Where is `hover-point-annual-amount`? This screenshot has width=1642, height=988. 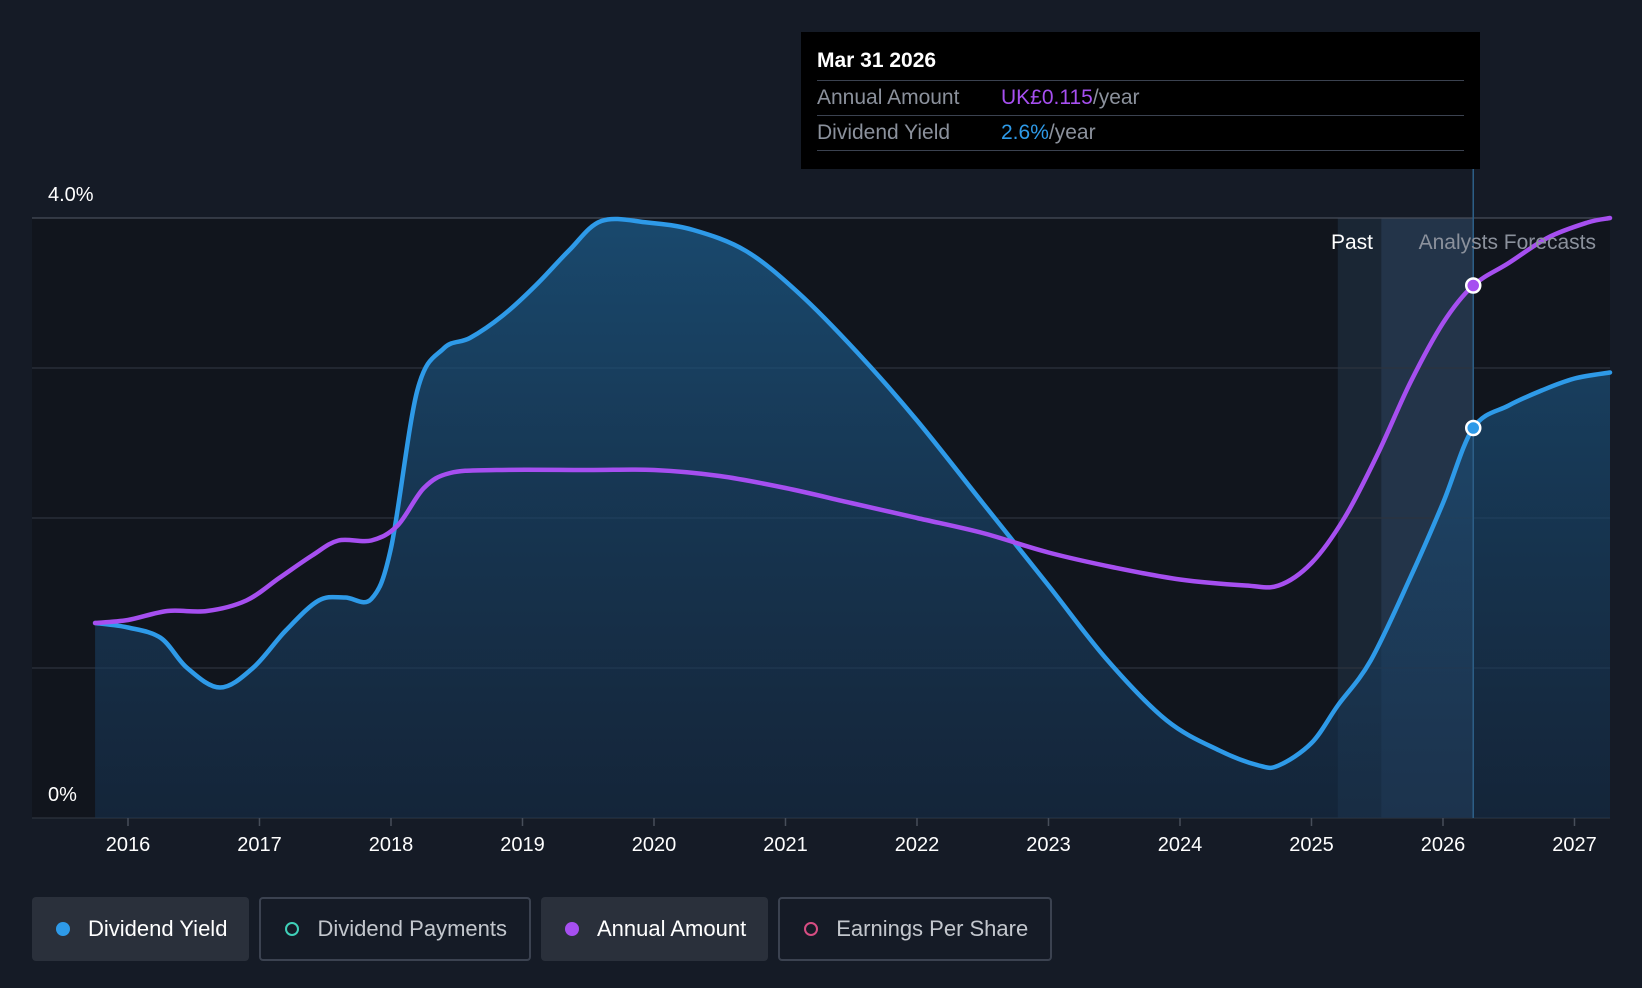 hover-point-annual-amount is located at coordinates (1473, 285).